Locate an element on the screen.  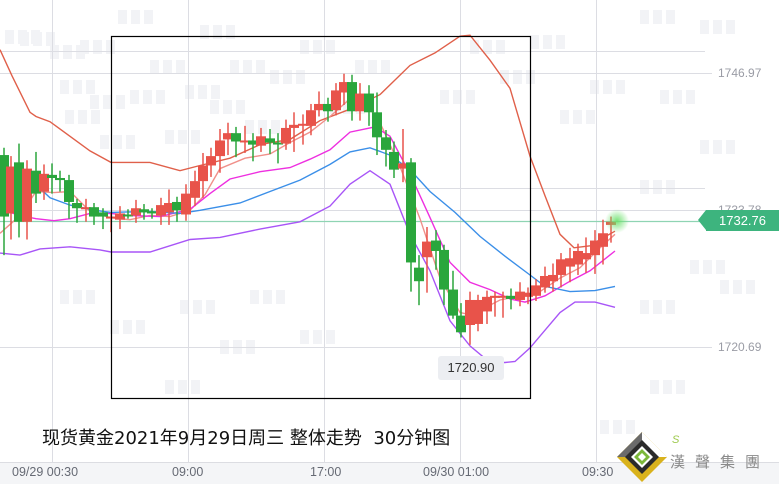
current-price-tag: 1732.76 is located at coordinates (738, 220).